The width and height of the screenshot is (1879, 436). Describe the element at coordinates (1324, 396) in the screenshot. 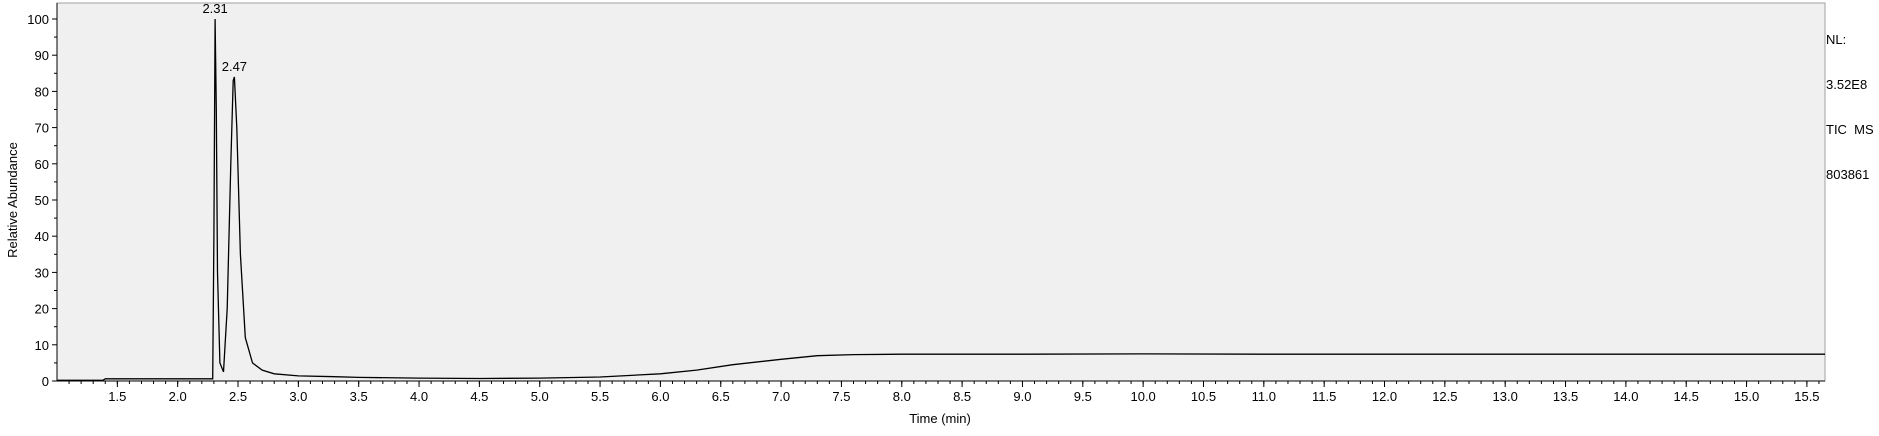

I see `x-tick-label: 11.5` at that location.